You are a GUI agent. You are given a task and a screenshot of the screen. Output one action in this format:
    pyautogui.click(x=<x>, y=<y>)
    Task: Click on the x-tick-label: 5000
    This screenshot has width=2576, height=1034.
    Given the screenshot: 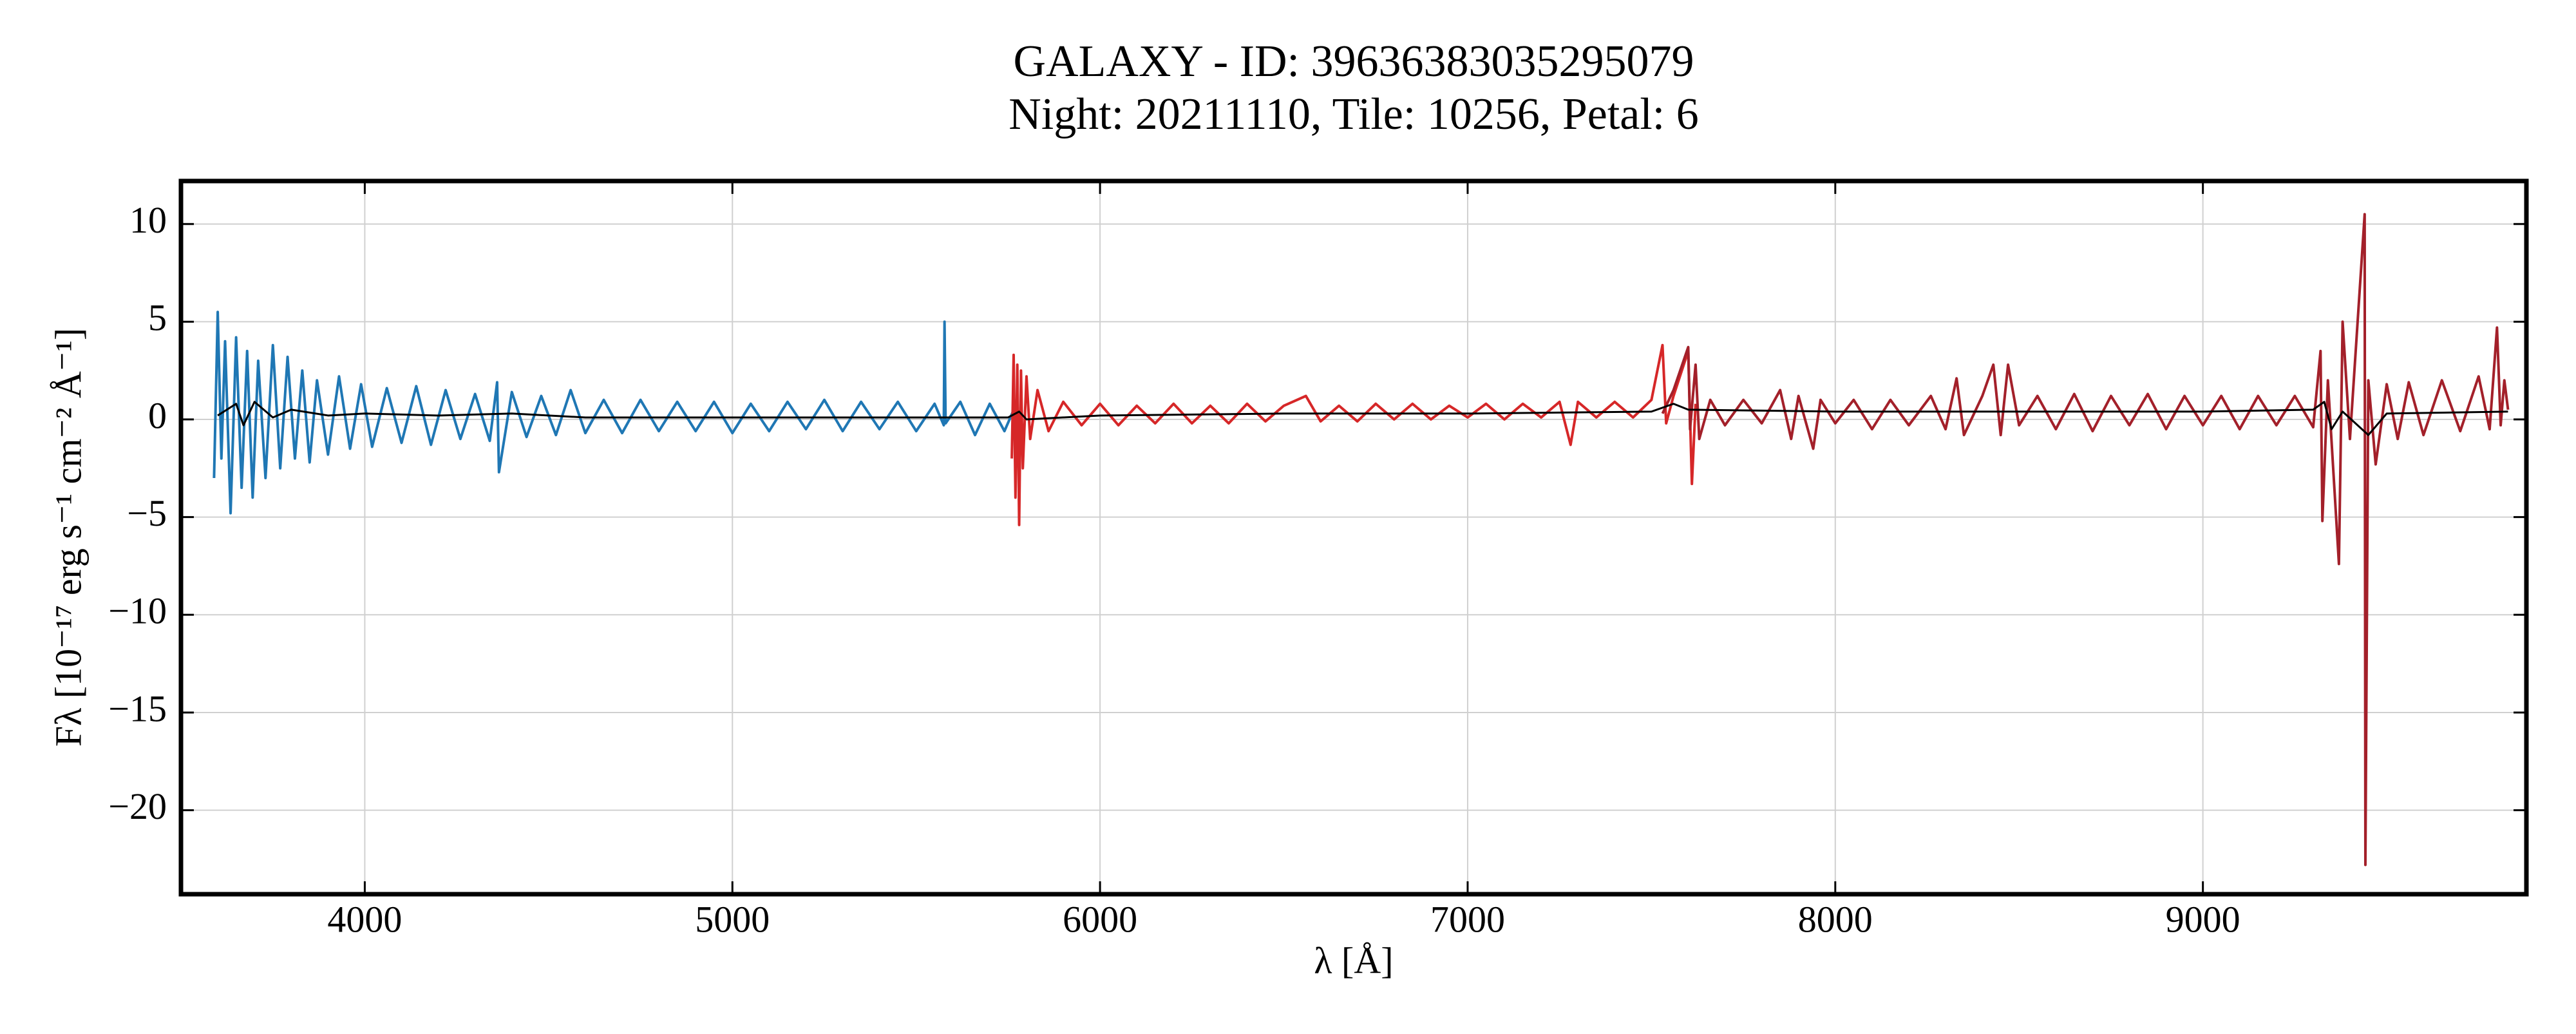 What is the action you would take?
    pyautogui.click(x=732, y=919)
    